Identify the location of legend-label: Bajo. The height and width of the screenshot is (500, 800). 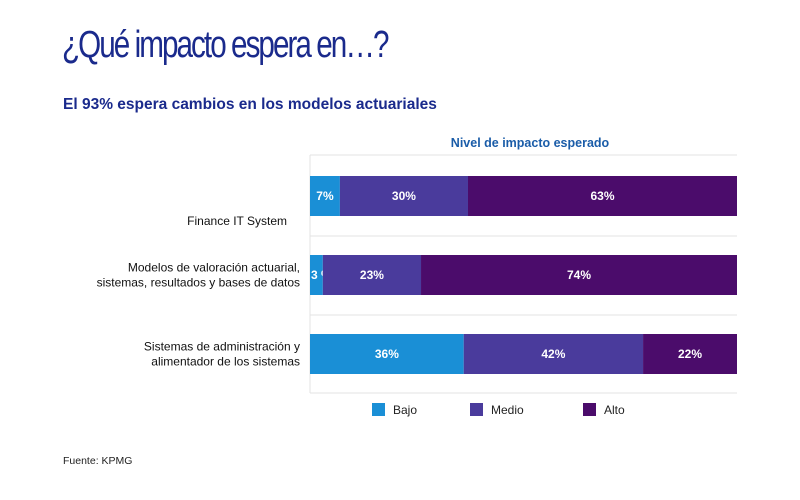
(405, 410).